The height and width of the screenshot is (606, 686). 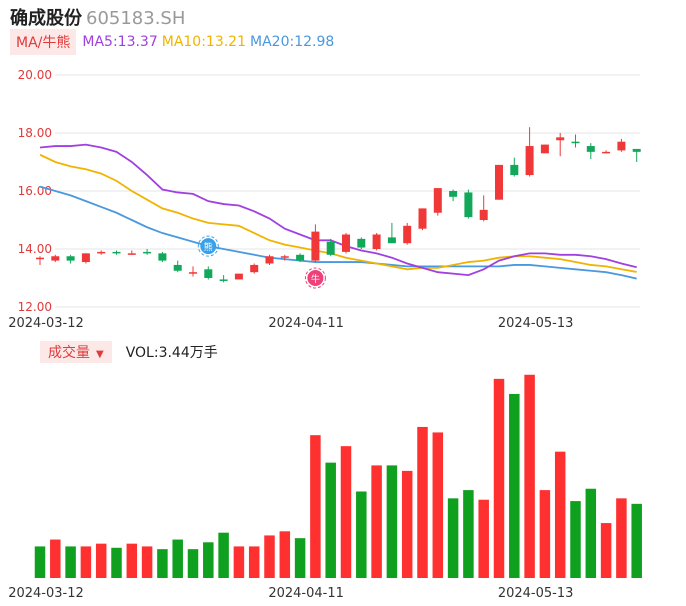 I want to click on bear-marker-ring, so click(x=208, y=246).